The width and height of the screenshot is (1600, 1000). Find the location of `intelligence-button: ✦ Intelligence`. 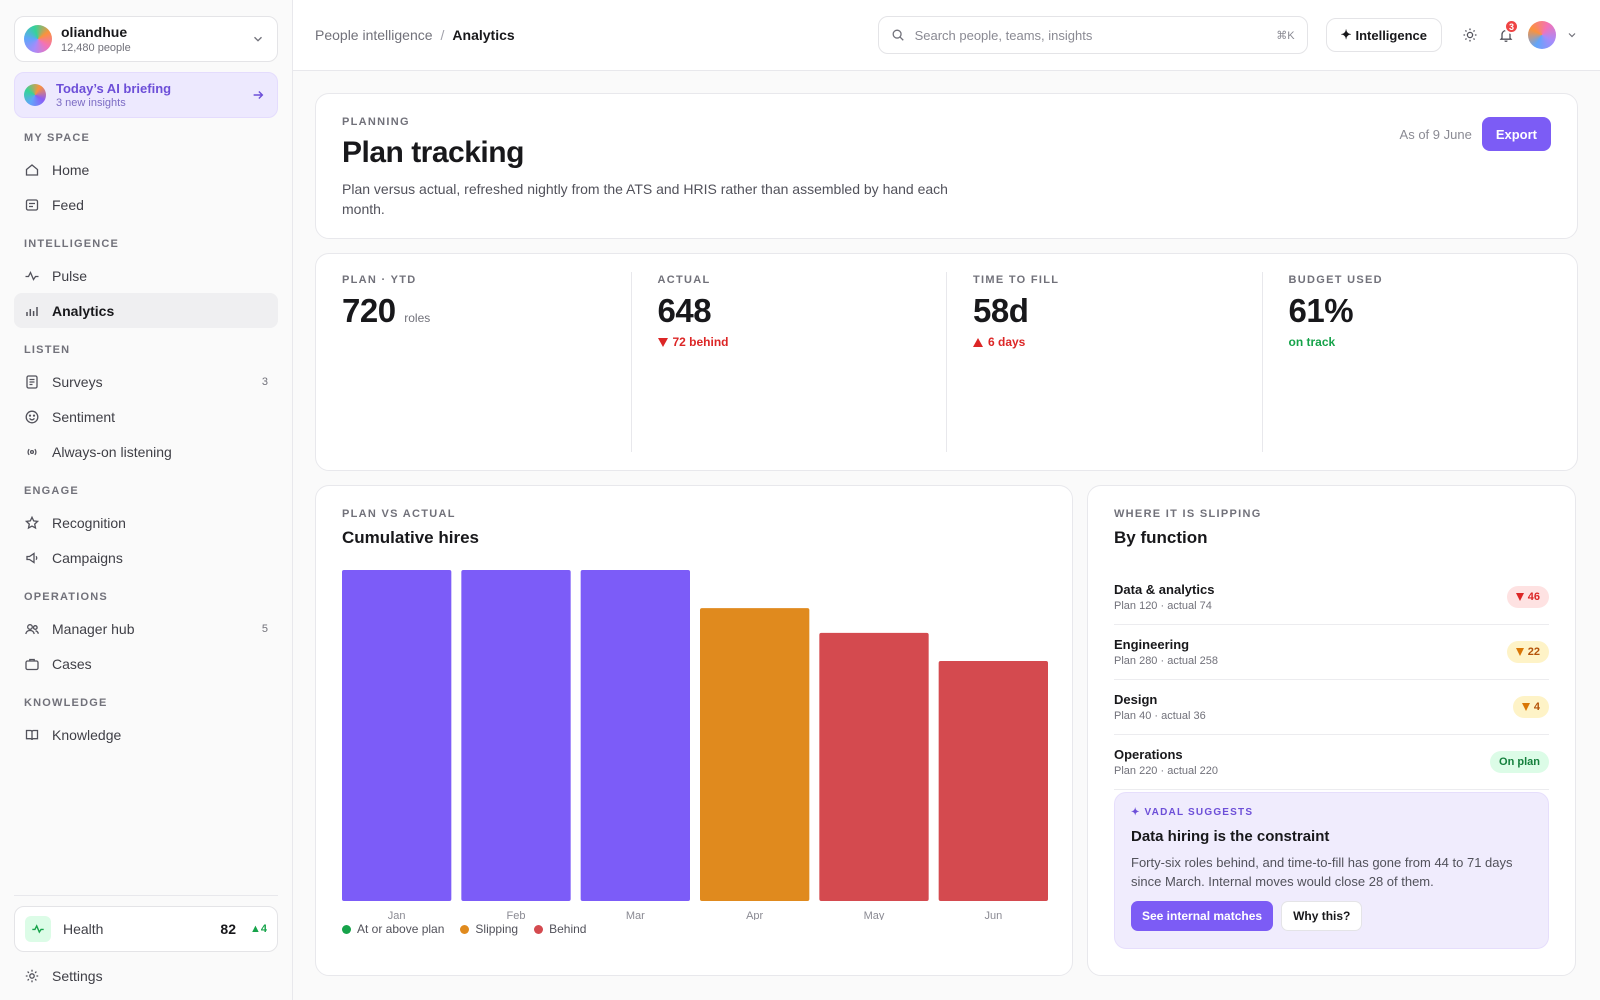

intelligence-button: ✦ Intelligence is located at coordinates (1383, 35).